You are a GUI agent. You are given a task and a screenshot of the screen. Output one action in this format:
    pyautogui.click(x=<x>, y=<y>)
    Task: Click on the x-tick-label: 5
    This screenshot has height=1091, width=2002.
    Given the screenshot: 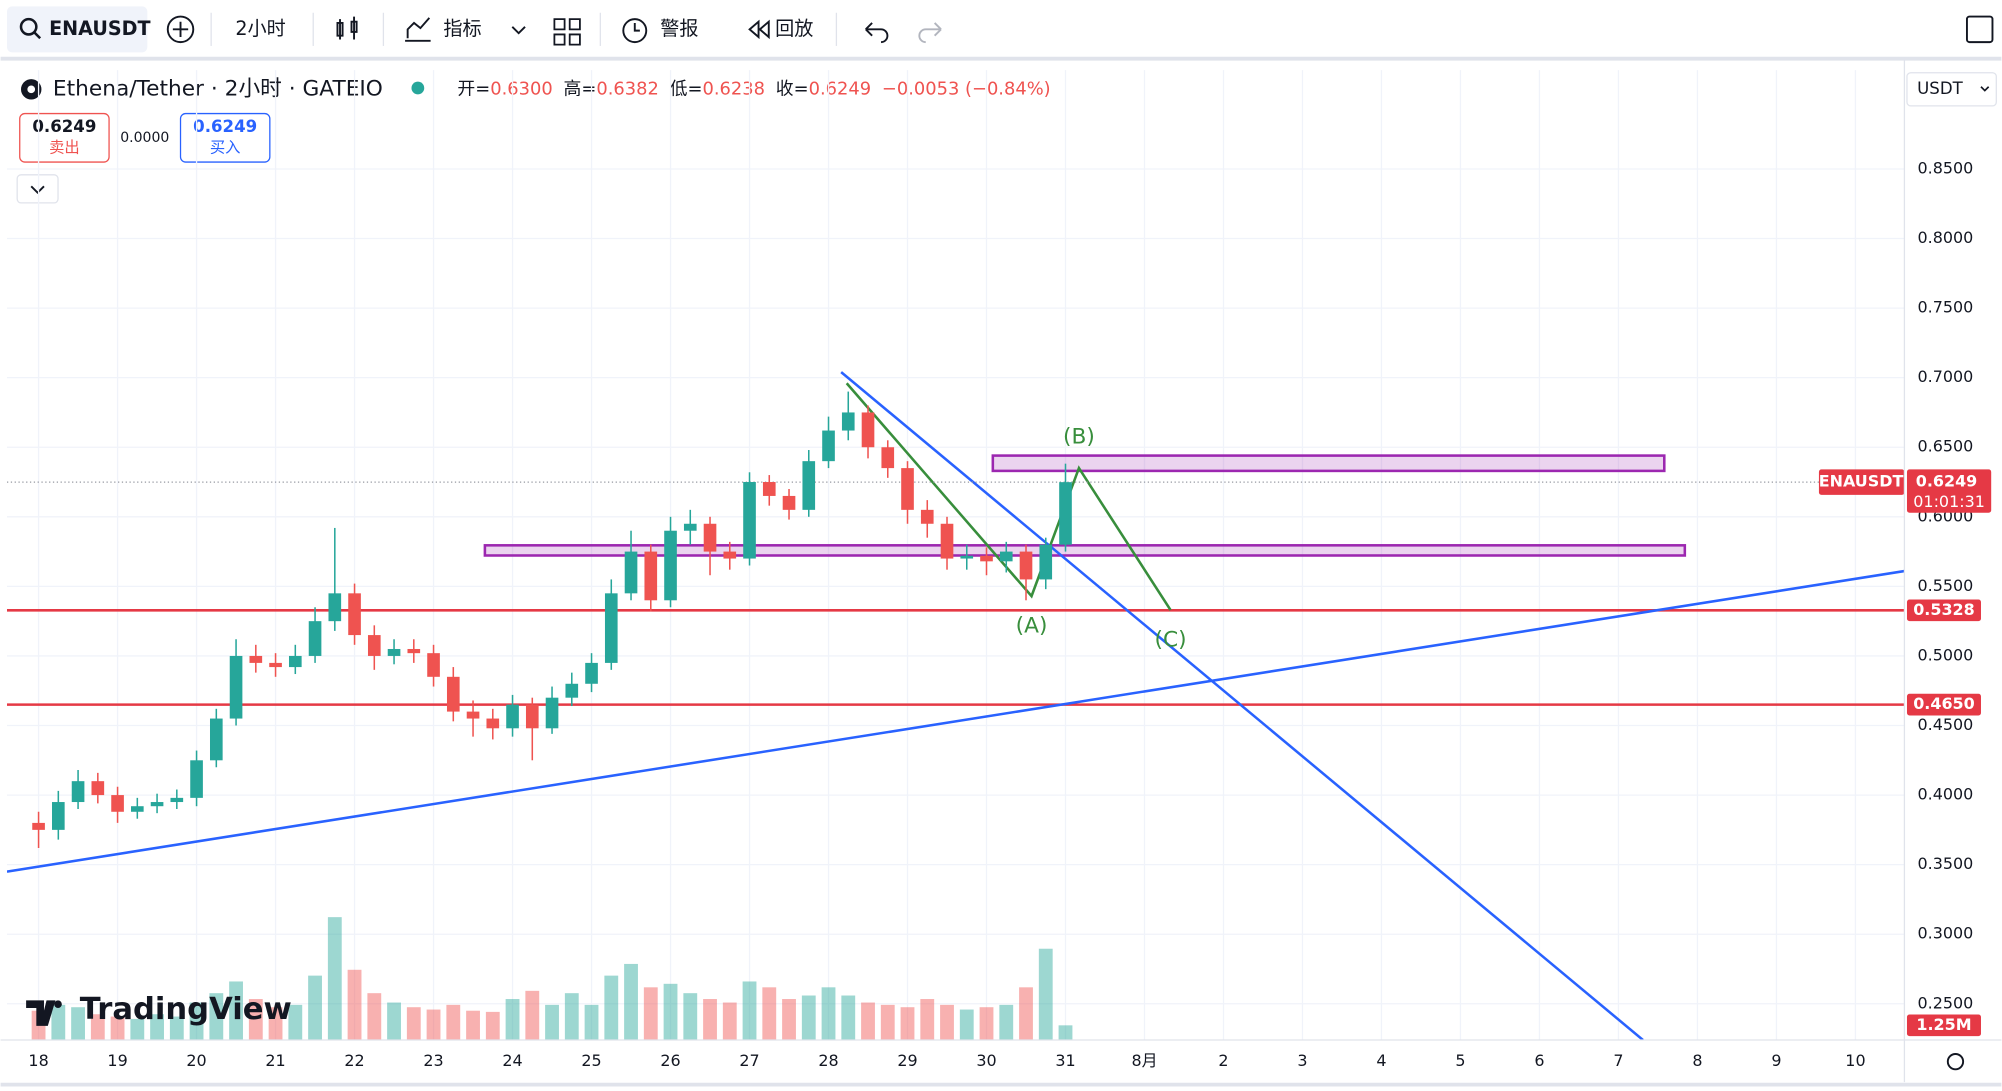 What is the action you would take?
    pyautogui.click(x=1460, y=1060)
    